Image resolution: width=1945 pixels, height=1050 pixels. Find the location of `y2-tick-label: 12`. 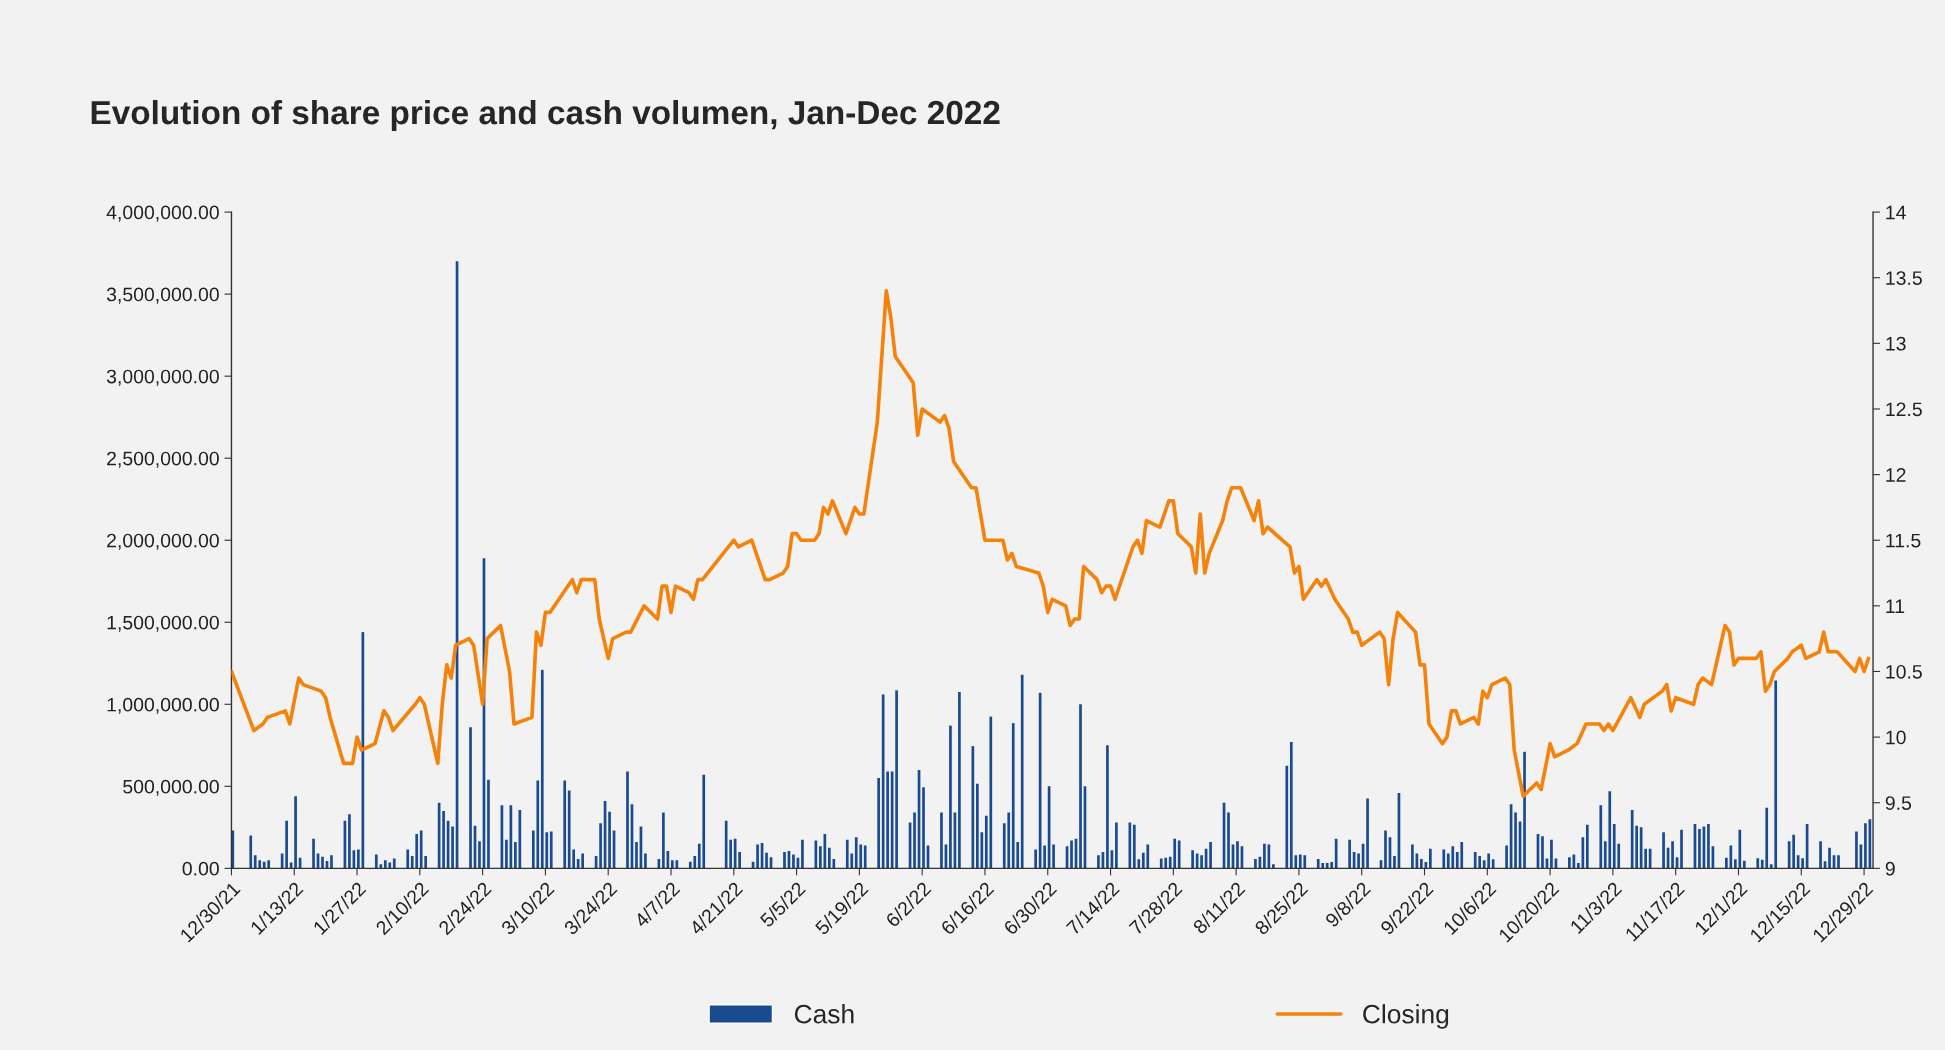

y2-tick-label: 12 is located at coordinates (1896, 475).